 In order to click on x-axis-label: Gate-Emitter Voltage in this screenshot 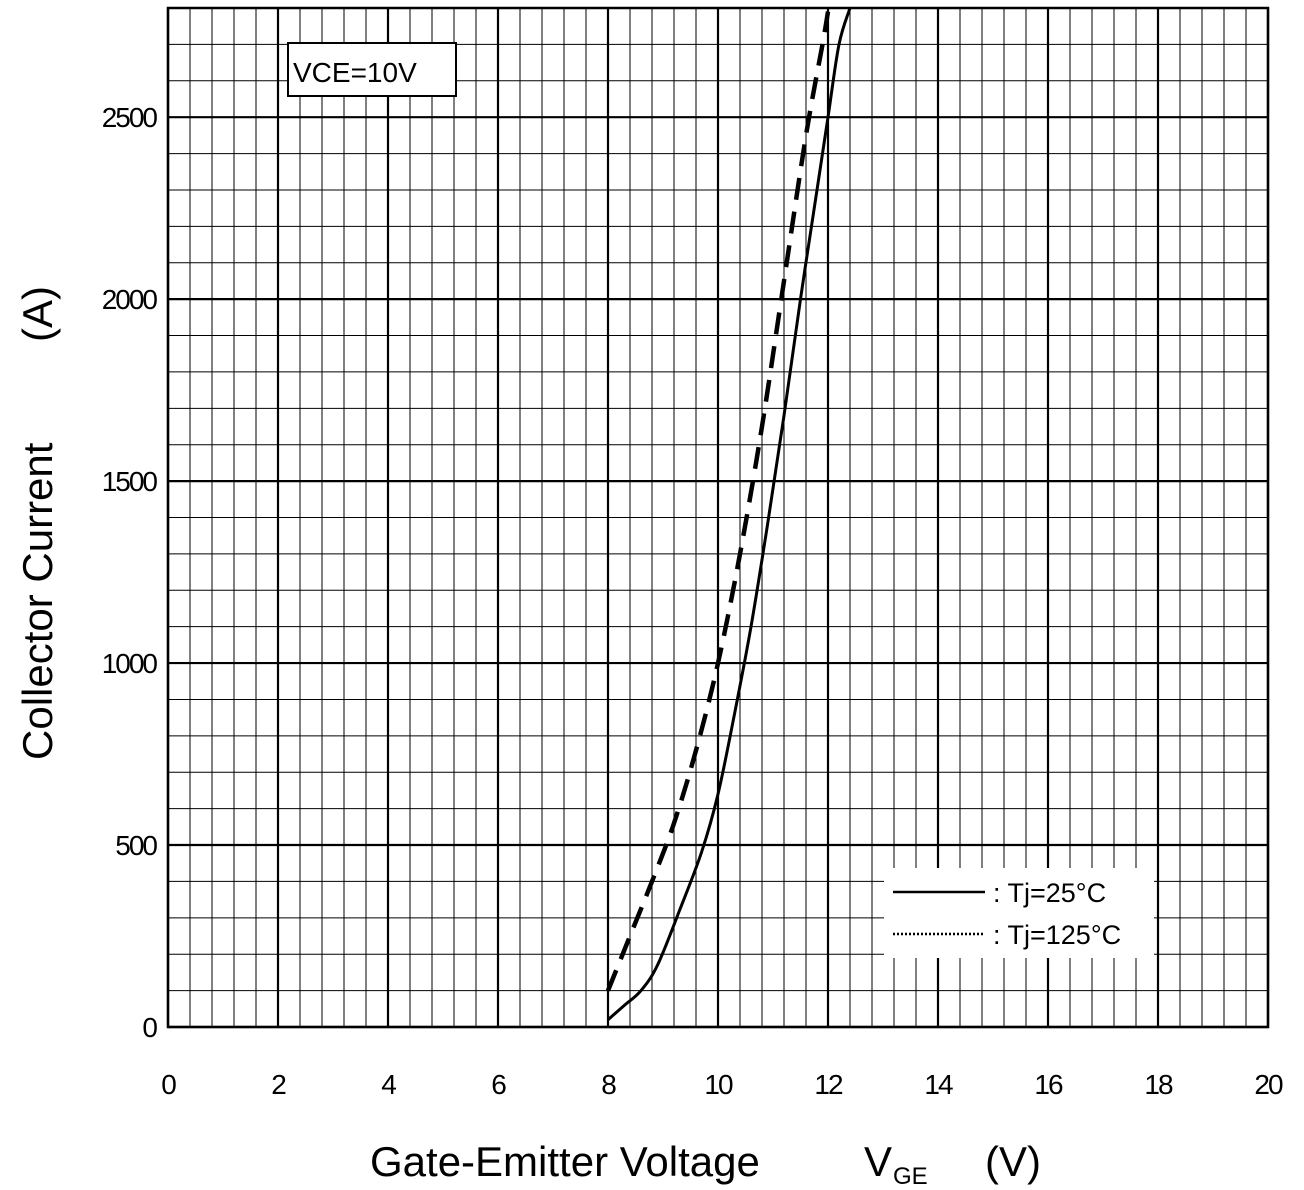, I will do `click(565, 1161)`.